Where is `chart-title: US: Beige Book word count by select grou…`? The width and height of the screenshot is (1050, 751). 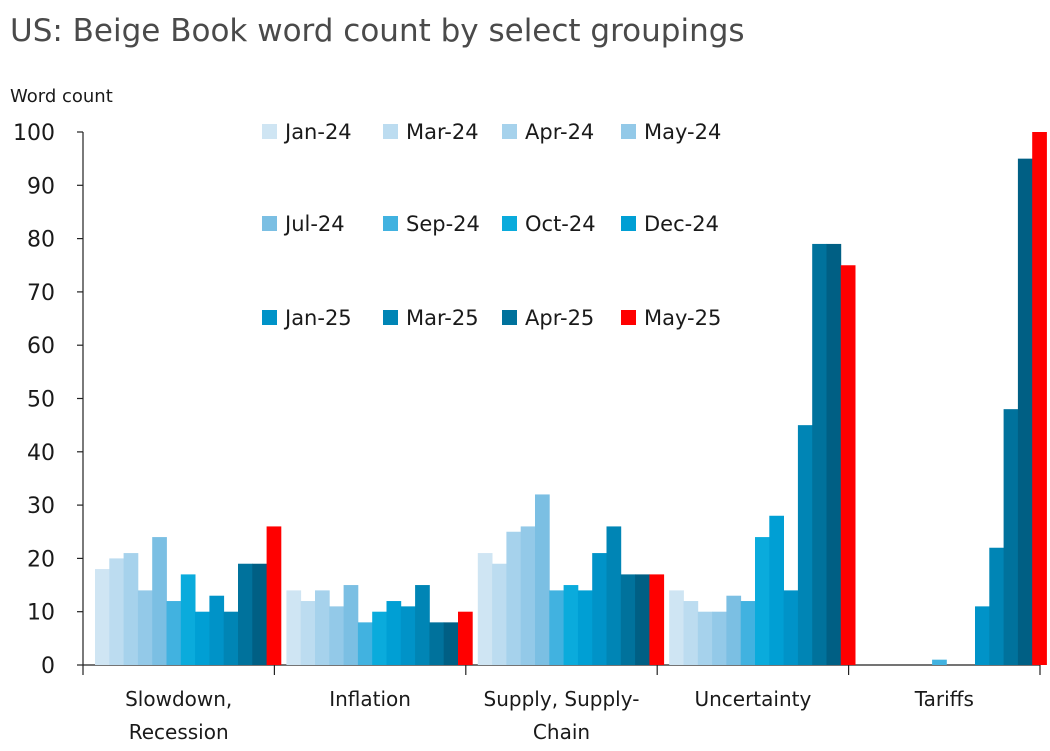 chart-title: US: Beige Book word count by select grou… is located at coordinates (377, 31).